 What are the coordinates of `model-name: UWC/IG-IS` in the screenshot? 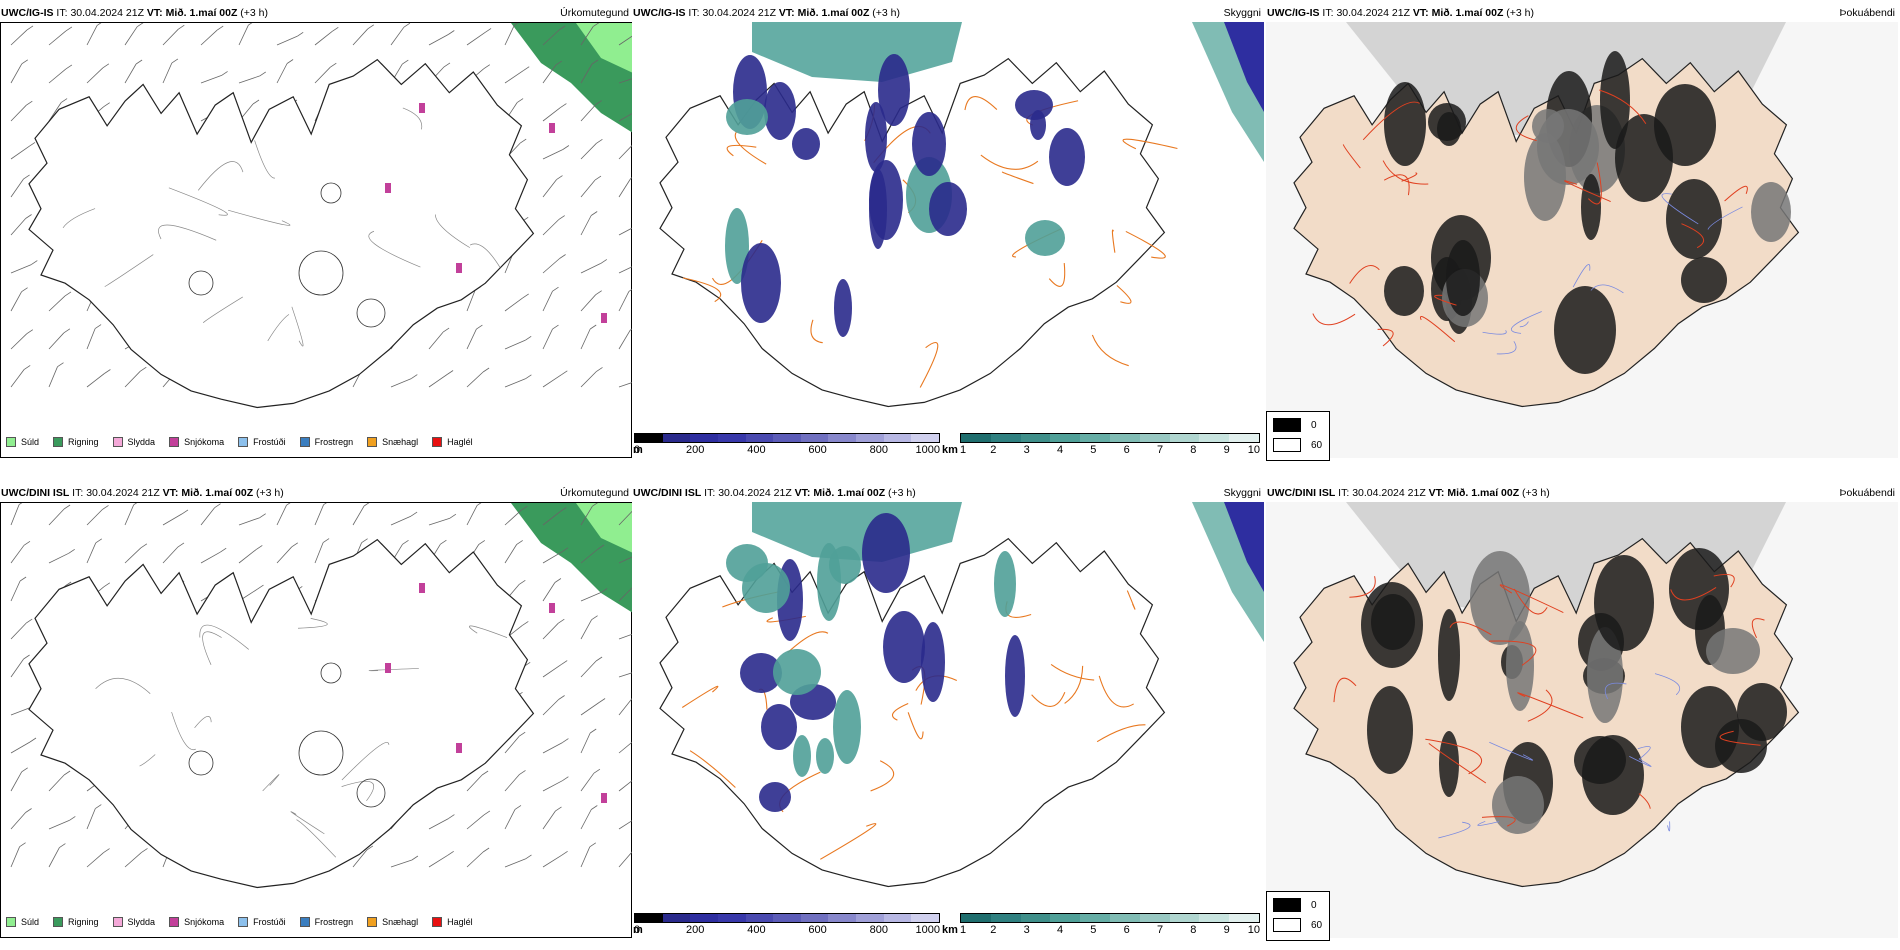 It's located at (1293, 13).